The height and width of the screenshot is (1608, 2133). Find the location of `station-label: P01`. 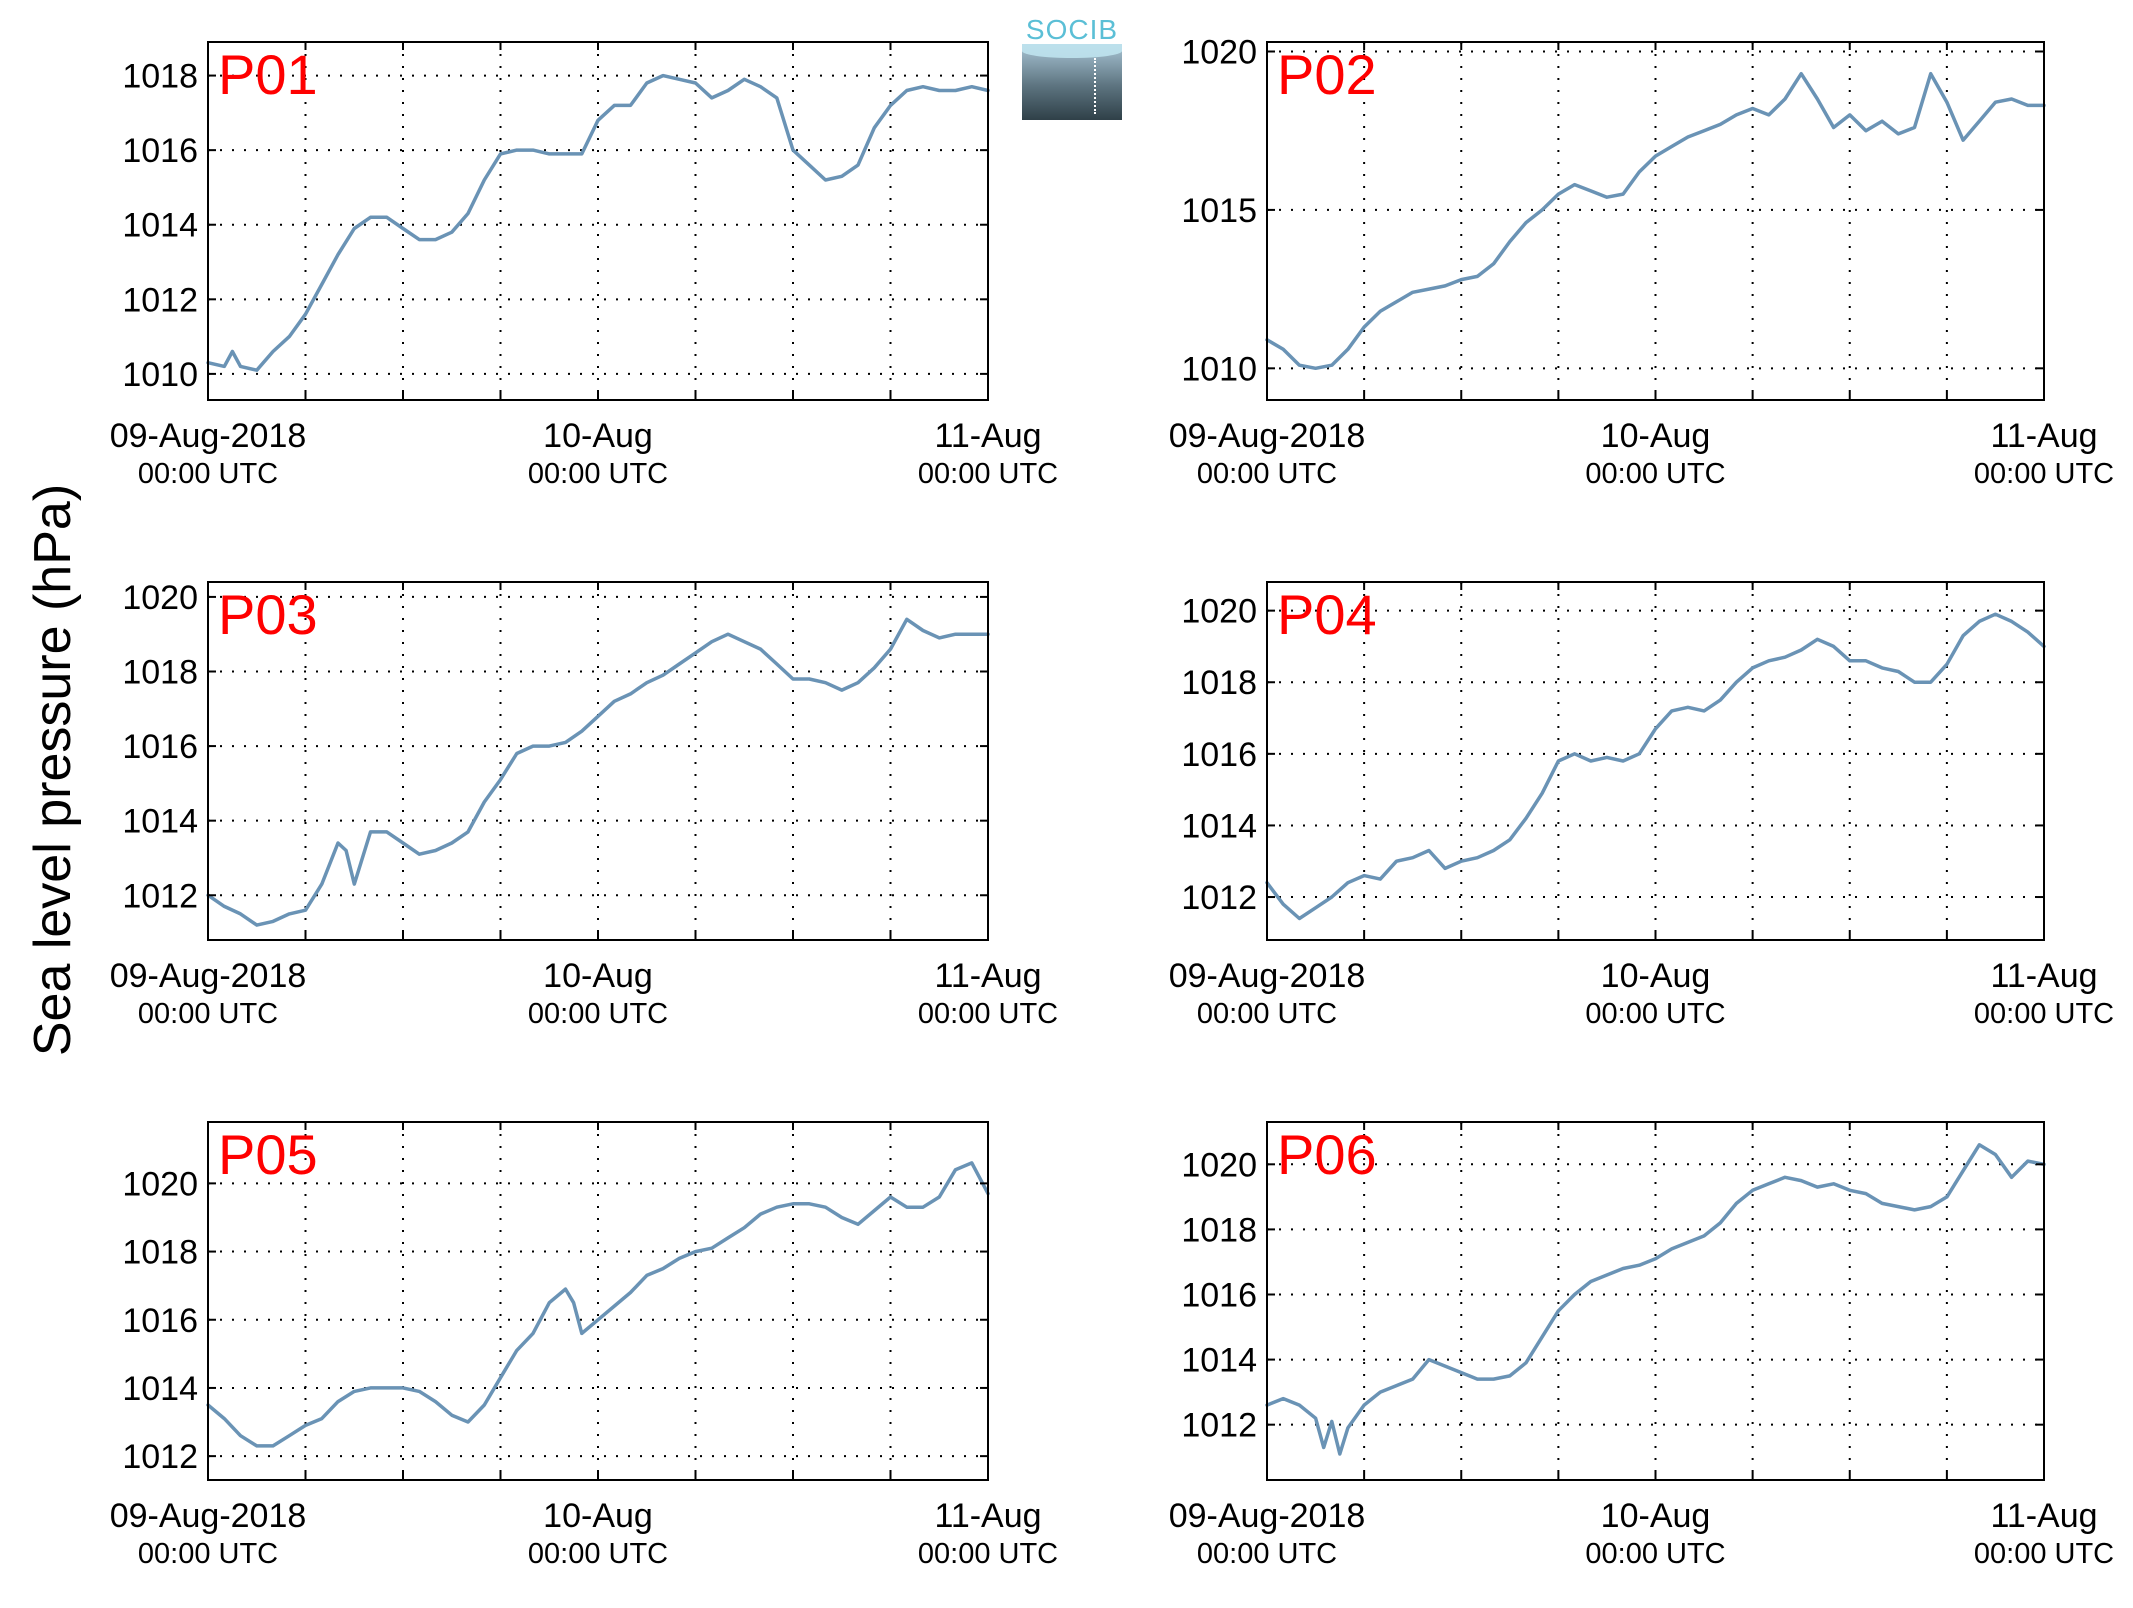

station-label: P01 is located at coordinates (268, 74).